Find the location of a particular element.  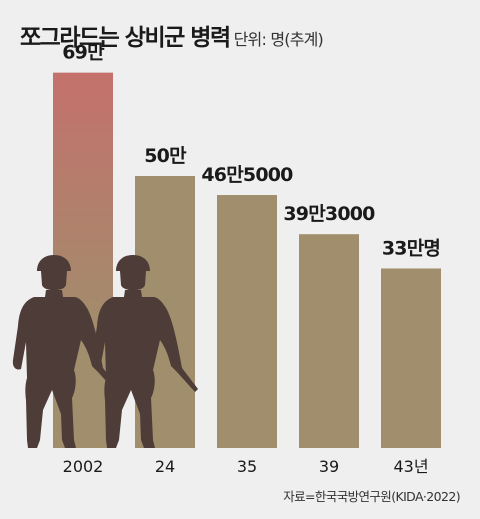

category-label: 43년 is located at coordinates (410, 466).